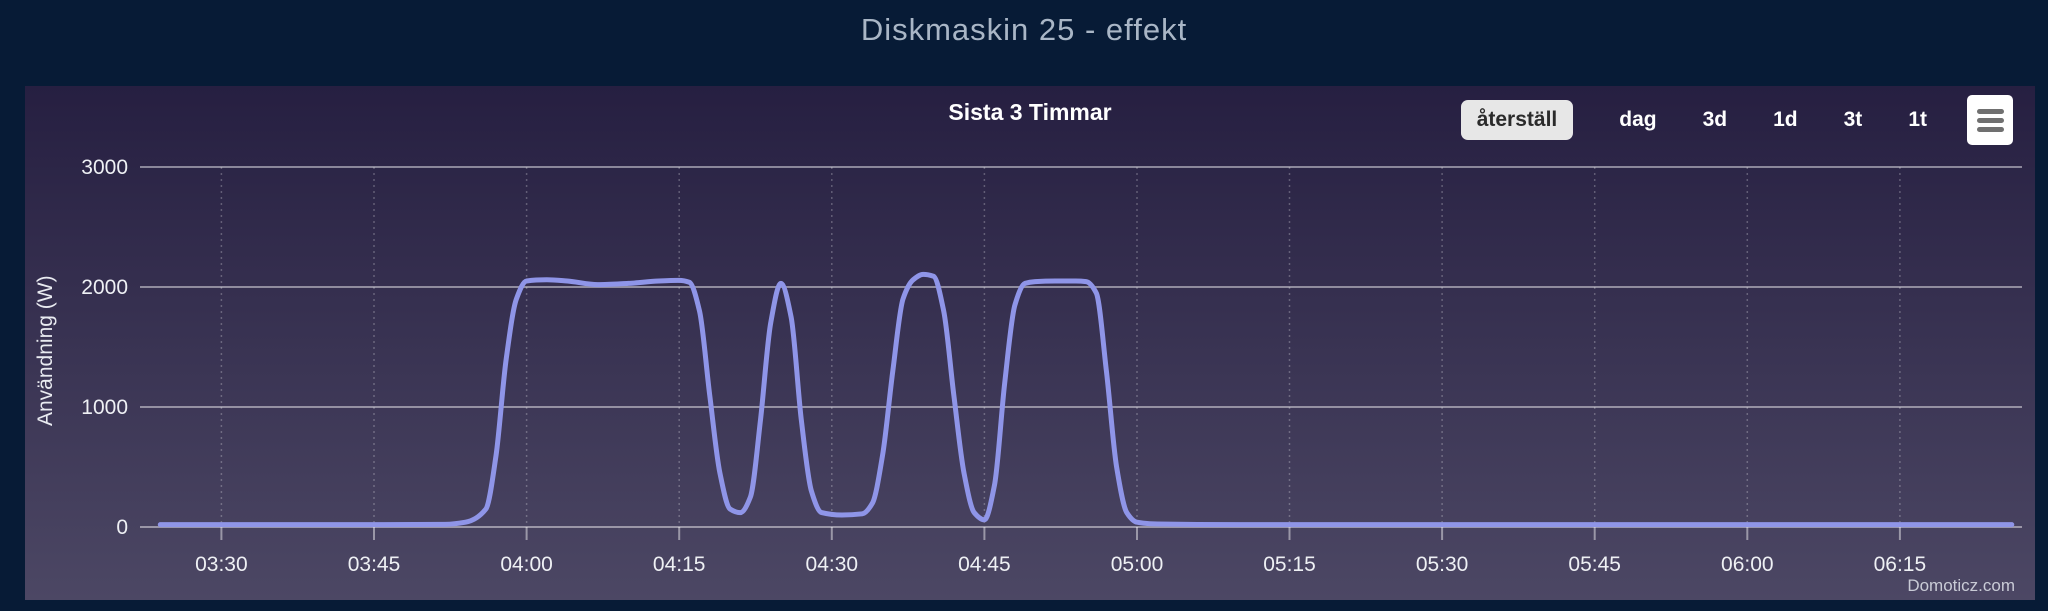  What do you see at coordinates (104, 167) in the screenshot?
I see `y-tick-label: 3000` at bounding box center [104, 167].